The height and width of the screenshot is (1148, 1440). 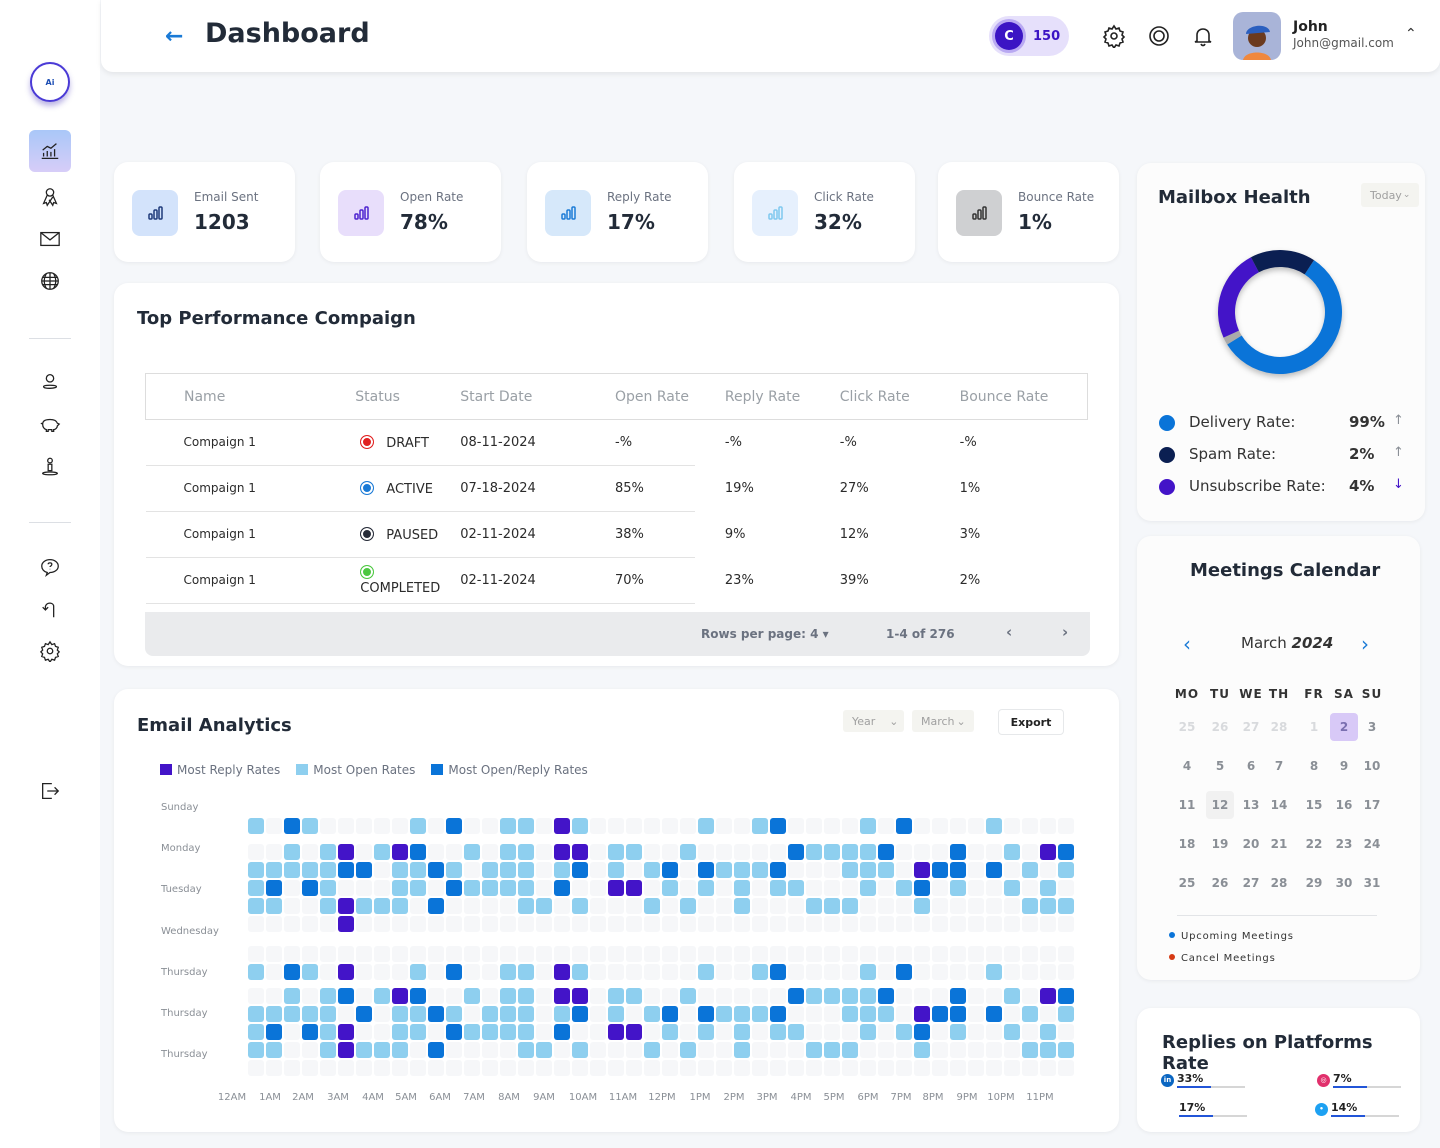 I want to click on avatar, so click(x=1257, y=36).